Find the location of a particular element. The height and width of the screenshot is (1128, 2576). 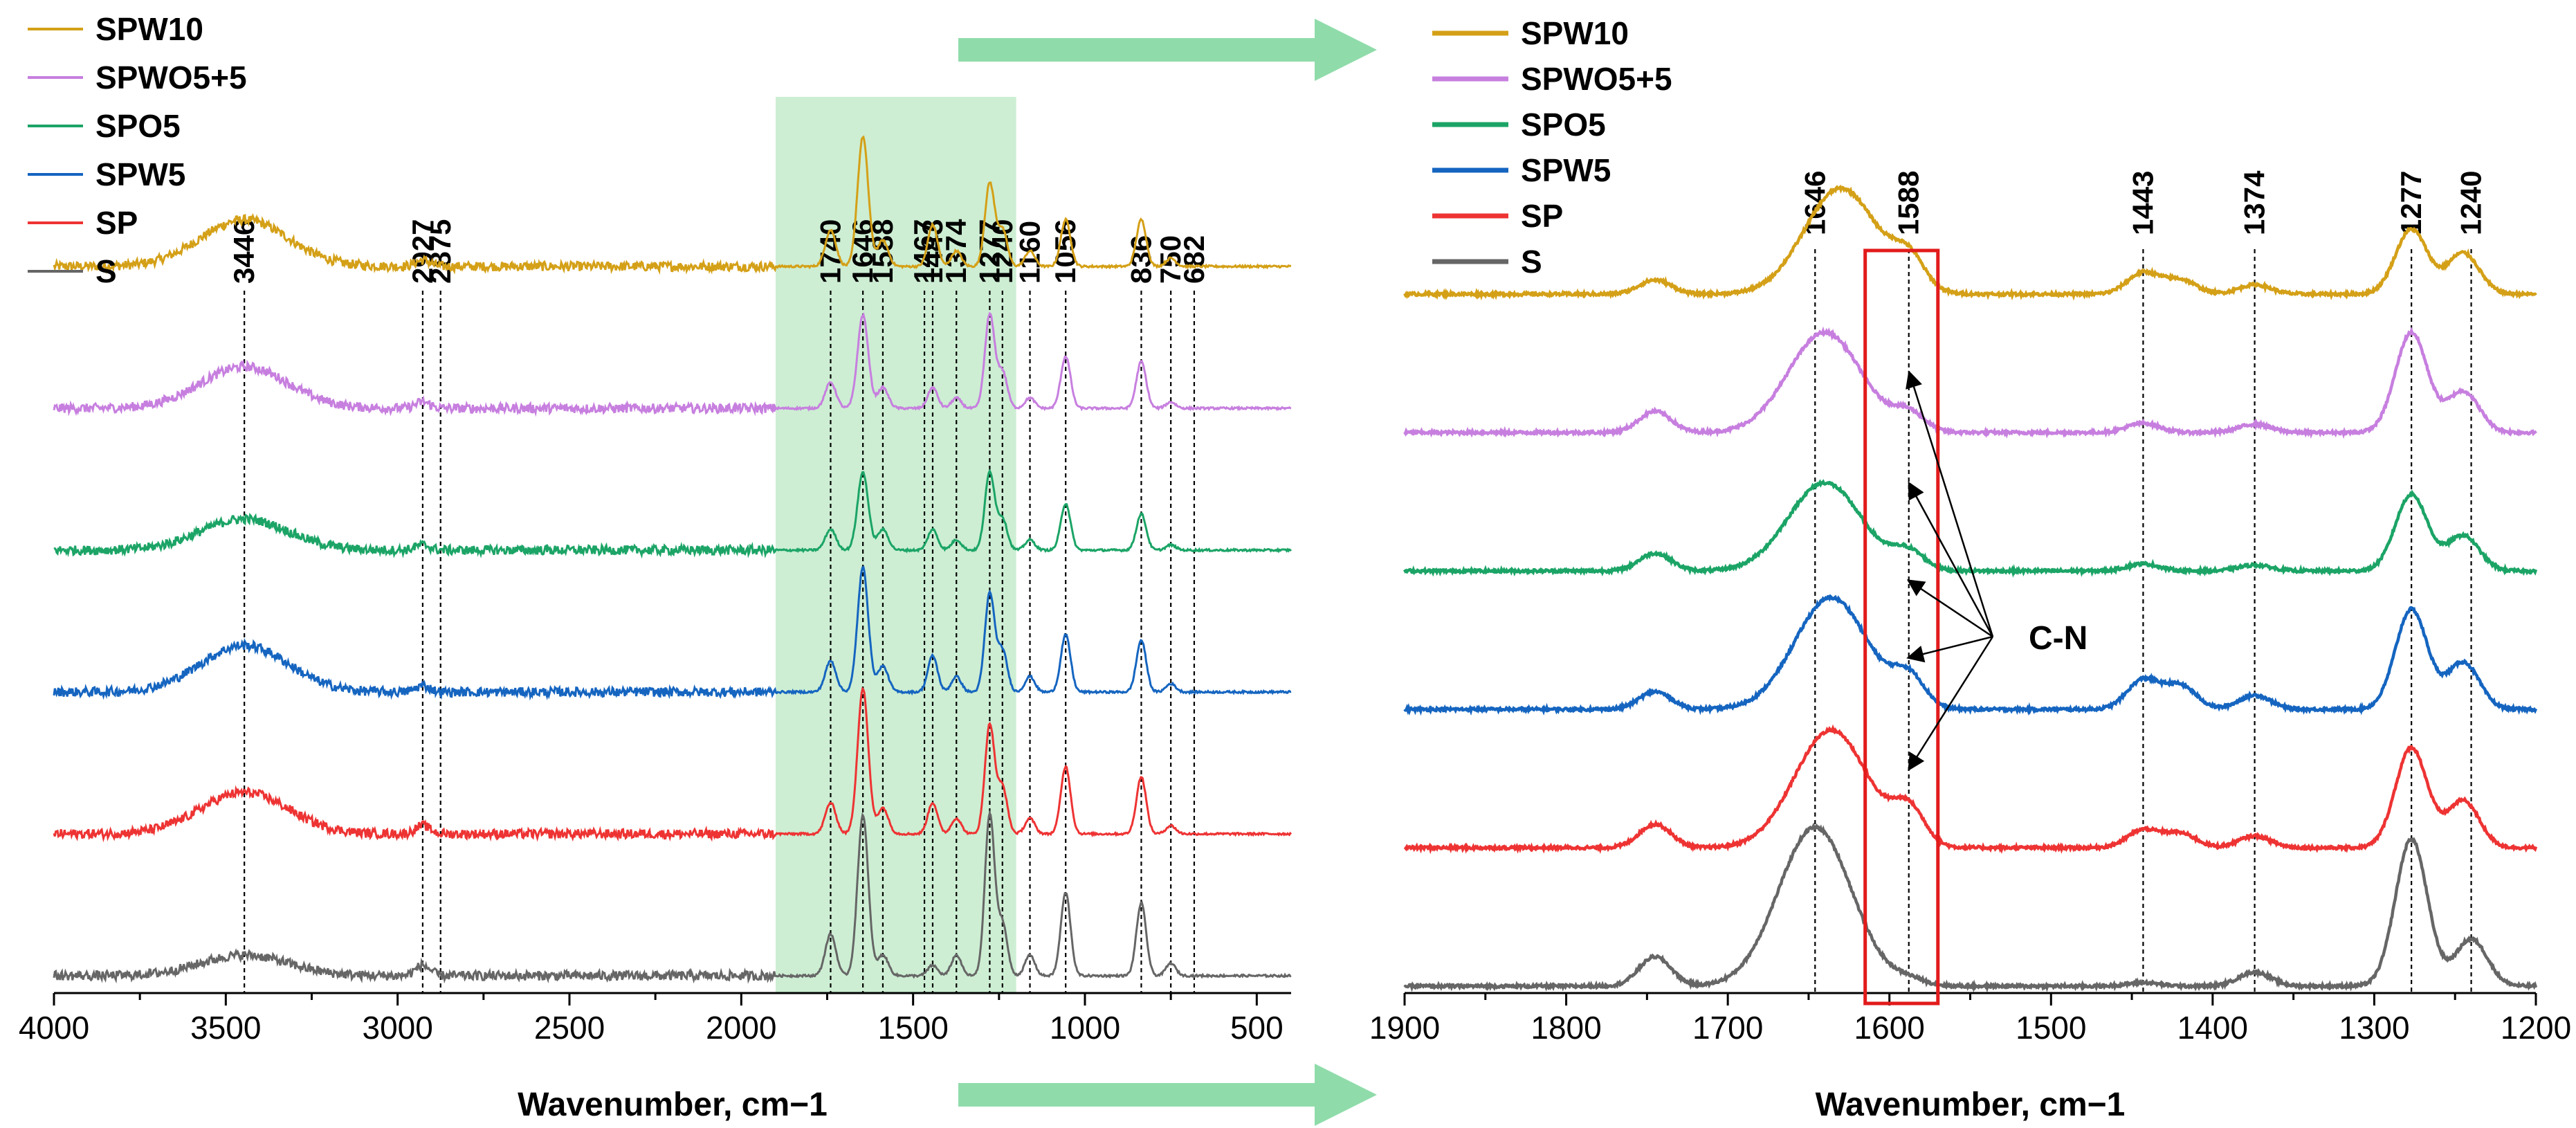

tick-label-500: 500 is located at coordinates (1257, 1028).